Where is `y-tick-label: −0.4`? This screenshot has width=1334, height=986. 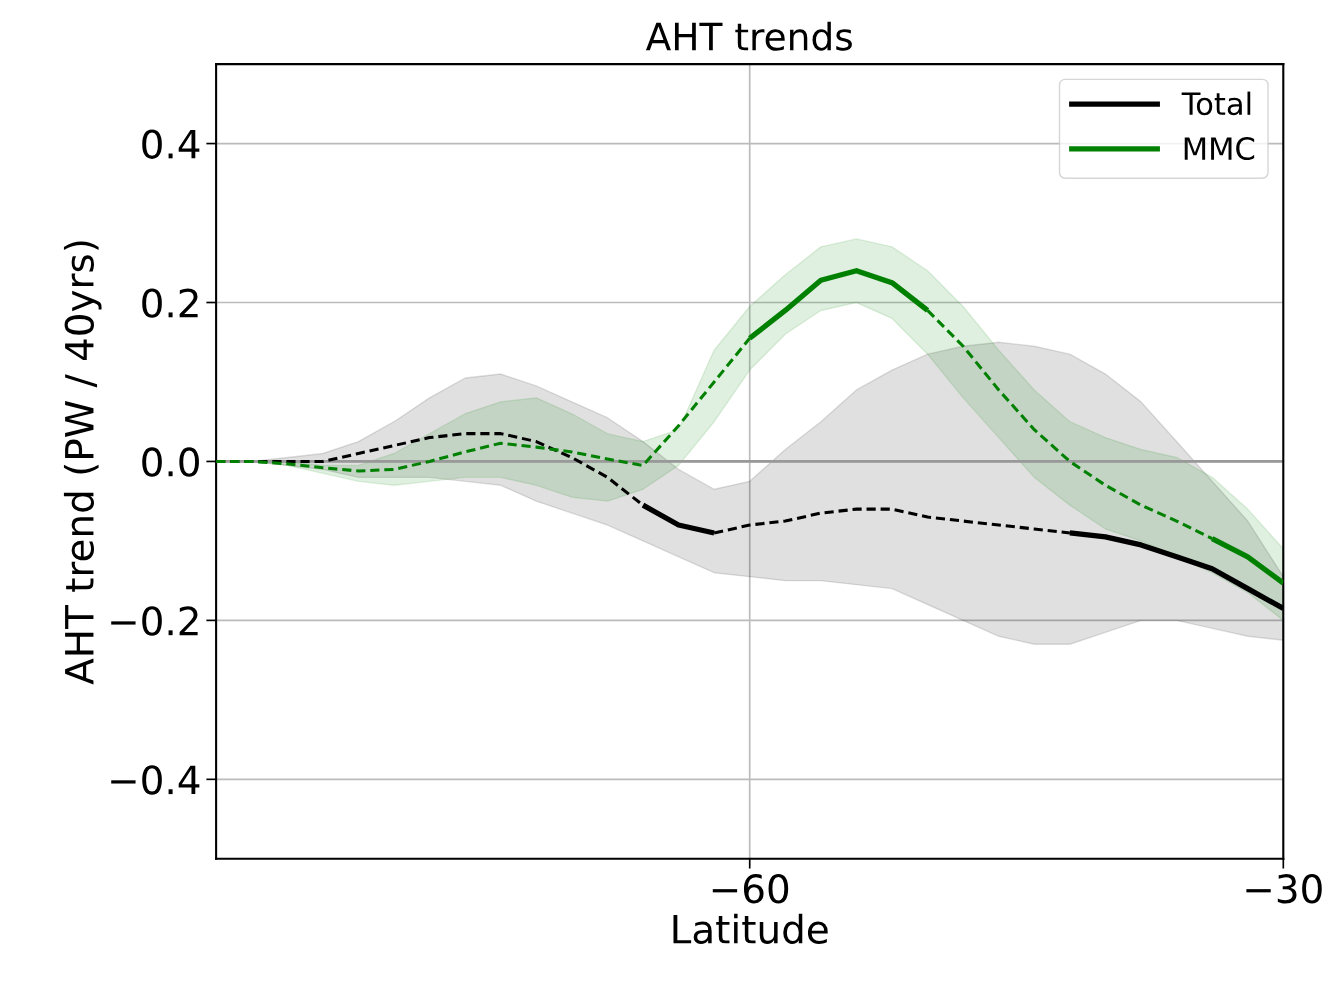 y-tick-label: −0.4 is located at coordinates (155, 780).